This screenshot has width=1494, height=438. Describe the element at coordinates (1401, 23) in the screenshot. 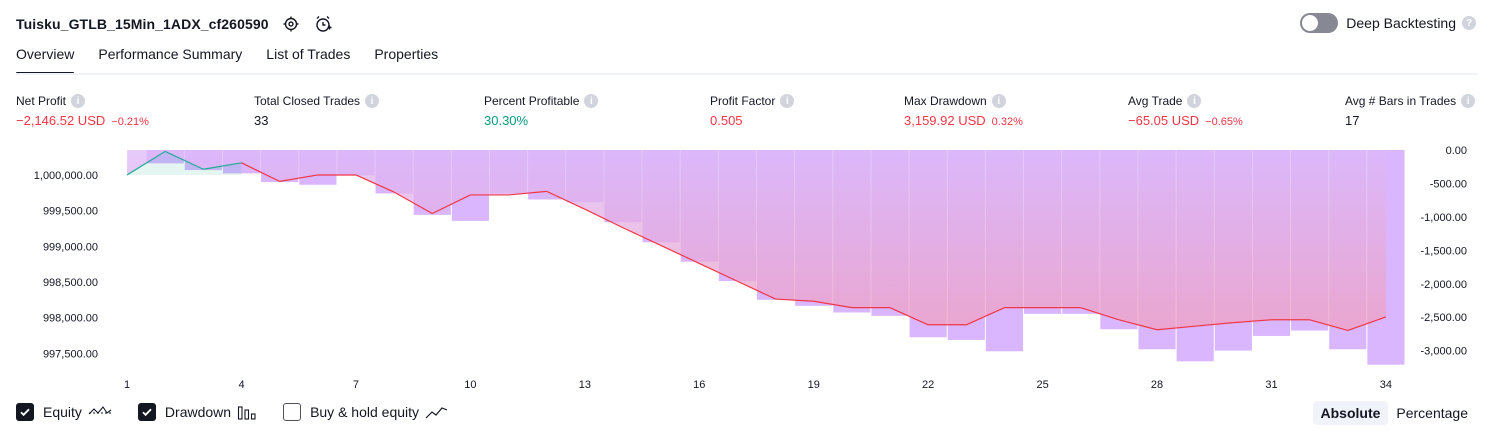

I see `deep-backtesting-label: Deep Backtesting` at that location.